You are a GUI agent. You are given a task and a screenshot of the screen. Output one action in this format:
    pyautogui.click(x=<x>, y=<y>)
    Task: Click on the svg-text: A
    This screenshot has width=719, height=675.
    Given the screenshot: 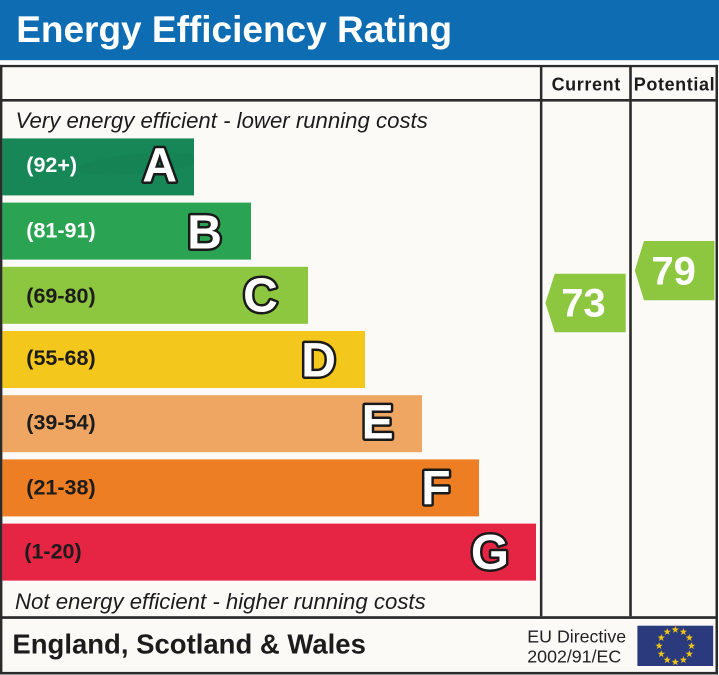 What is the action you would take?
    pyautogui.click(x=159, y=165)
    